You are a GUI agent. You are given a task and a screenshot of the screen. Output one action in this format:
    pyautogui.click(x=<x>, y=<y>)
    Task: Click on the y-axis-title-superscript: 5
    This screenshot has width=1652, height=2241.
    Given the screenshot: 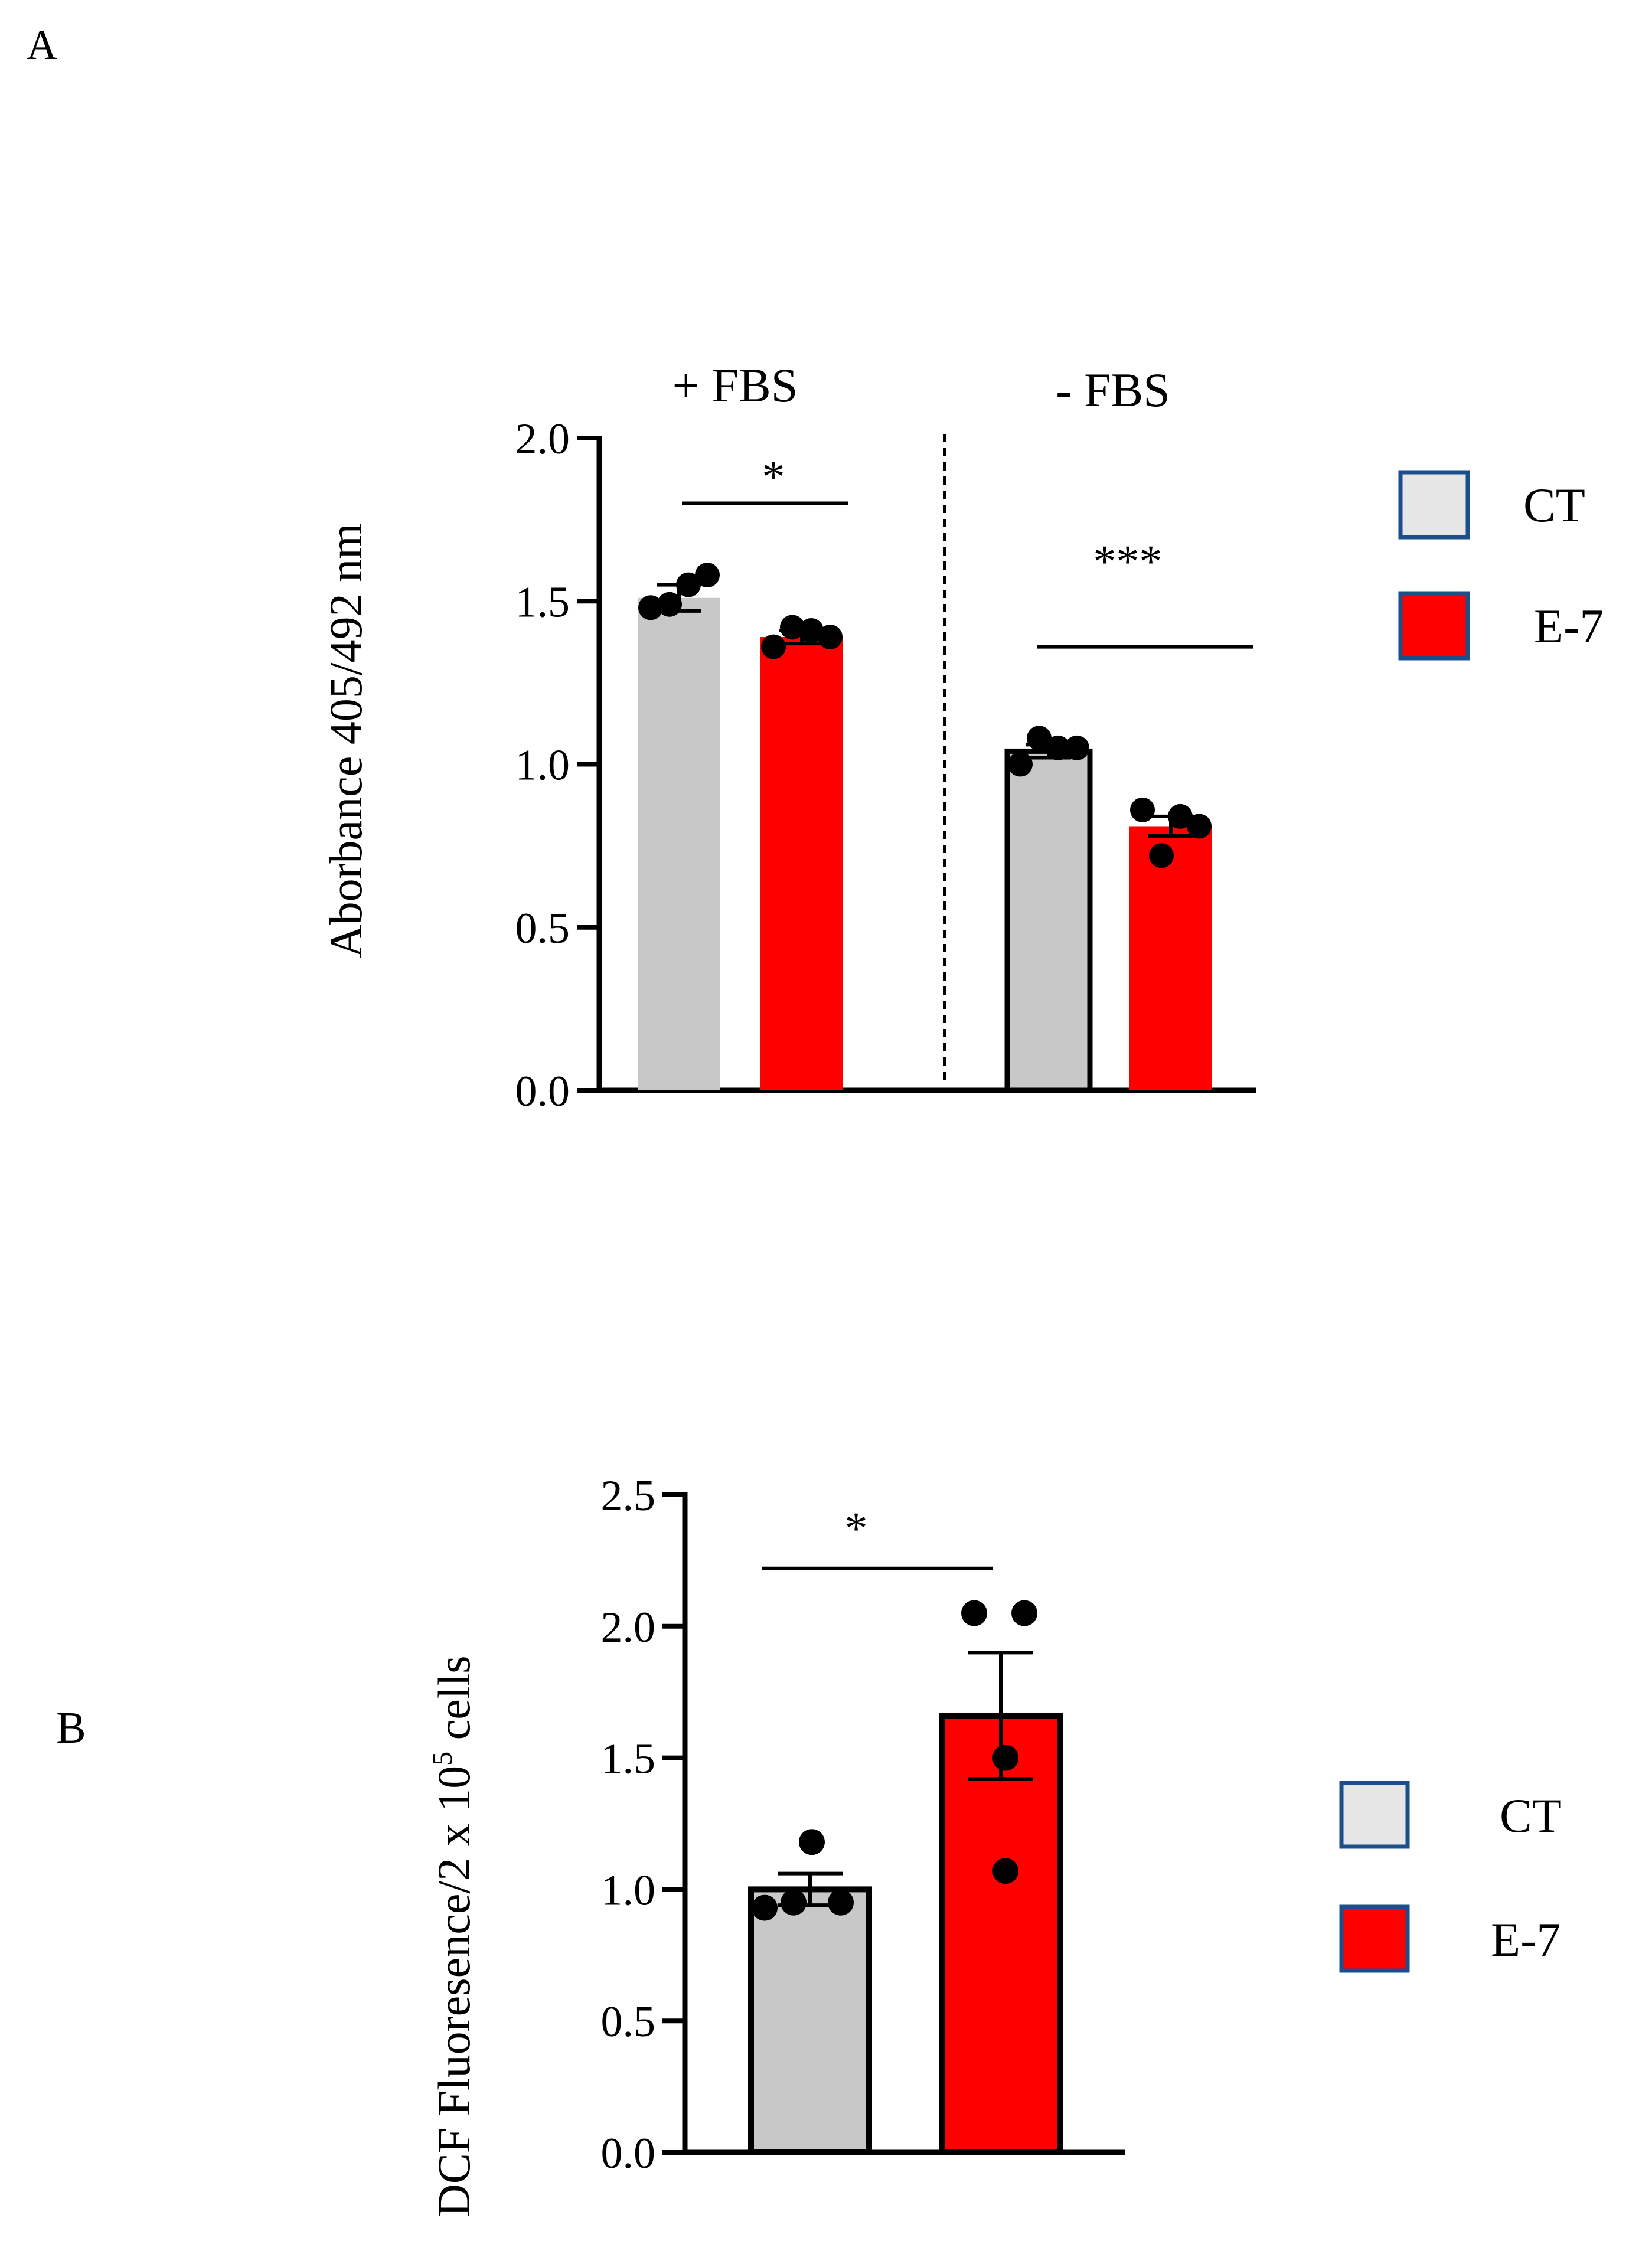 What is the action you would take?
    pyautogui.click(x=443, y=1759)
    